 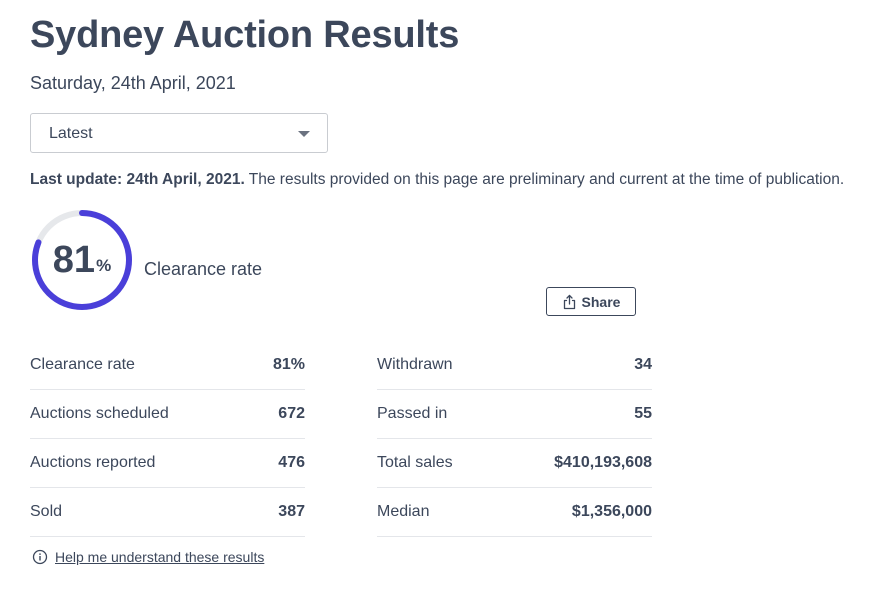 I want to click on stat-label: Auctions reported, so click(x=93, y=462).